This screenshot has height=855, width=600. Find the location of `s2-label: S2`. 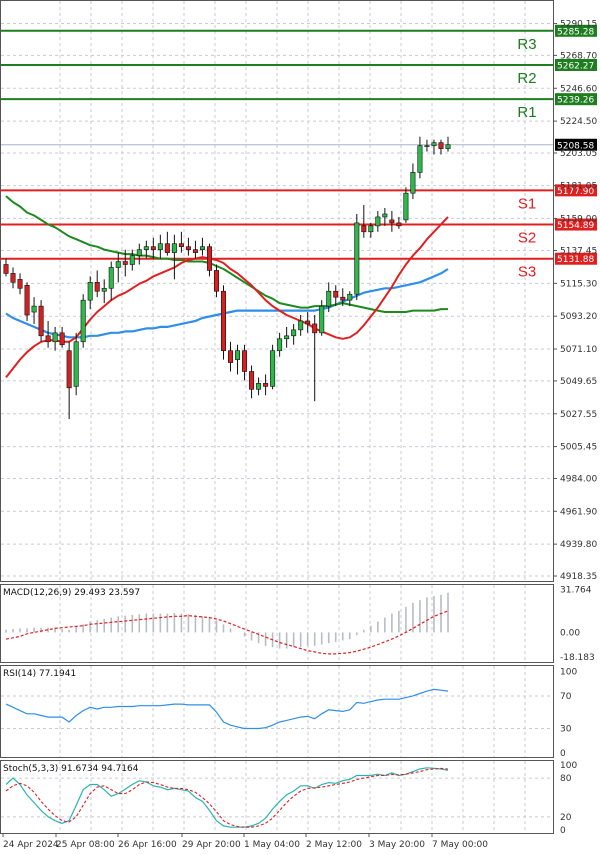

s2-label: S2 is located at coordinates (527, 238).